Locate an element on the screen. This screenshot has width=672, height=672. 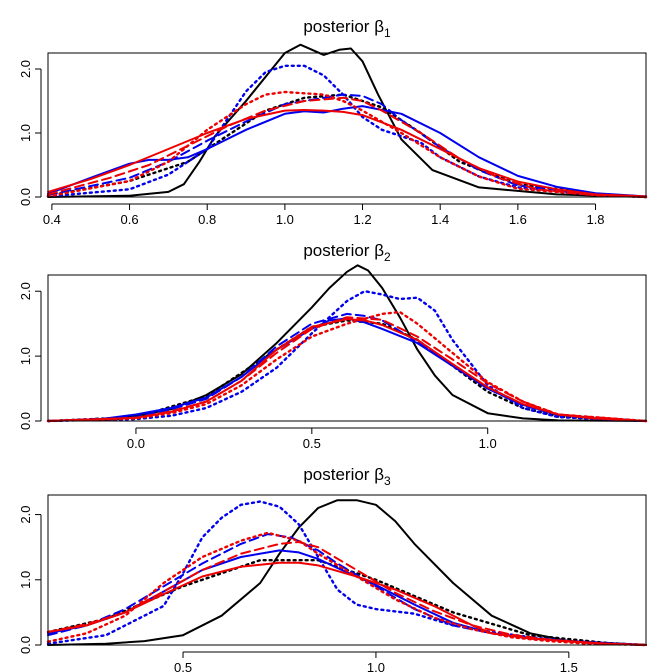
x-tick-label: 0.6 is located at coordinates (130, 219).